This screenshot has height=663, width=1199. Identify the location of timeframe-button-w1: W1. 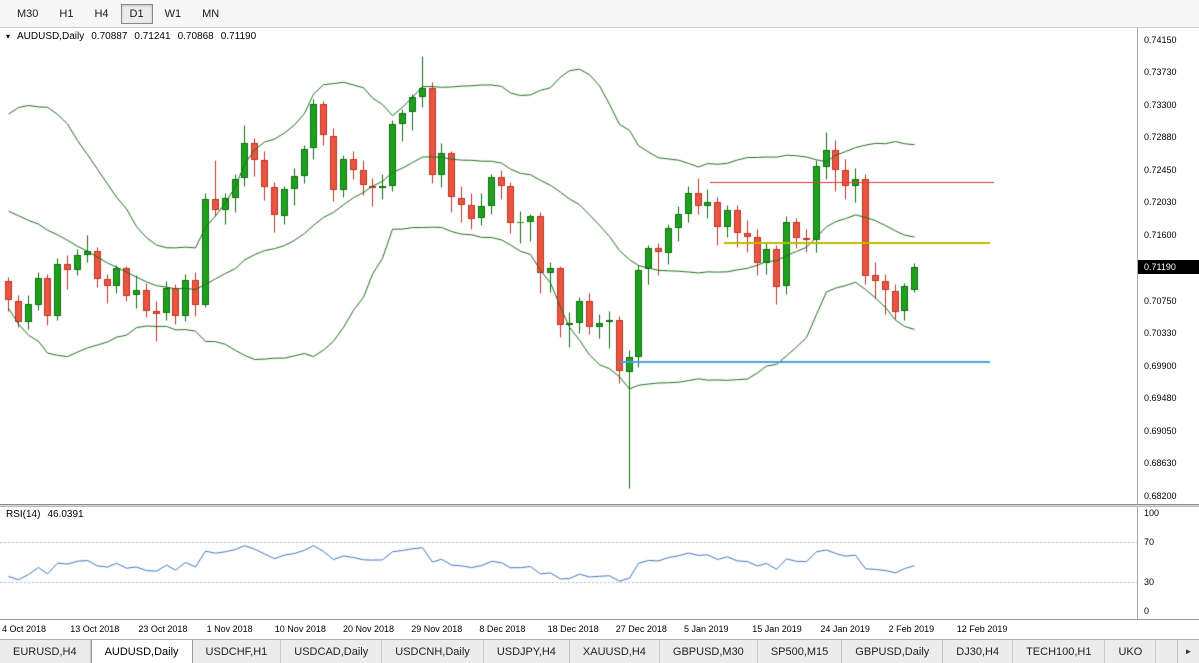
(173, 14).